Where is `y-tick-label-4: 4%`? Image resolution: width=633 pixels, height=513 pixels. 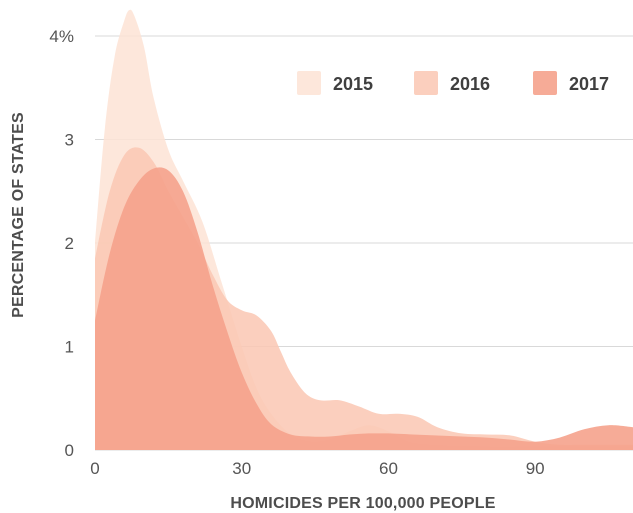 y-tick-label-4: 4% is located at coordinates (61, 36).